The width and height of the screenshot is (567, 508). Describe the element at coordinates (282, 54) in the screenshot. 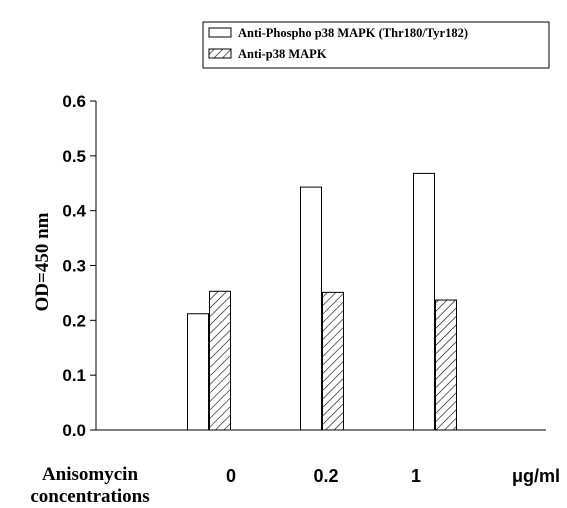

I see `legend-entry-total: Anti-p38 MAPK` at that location.